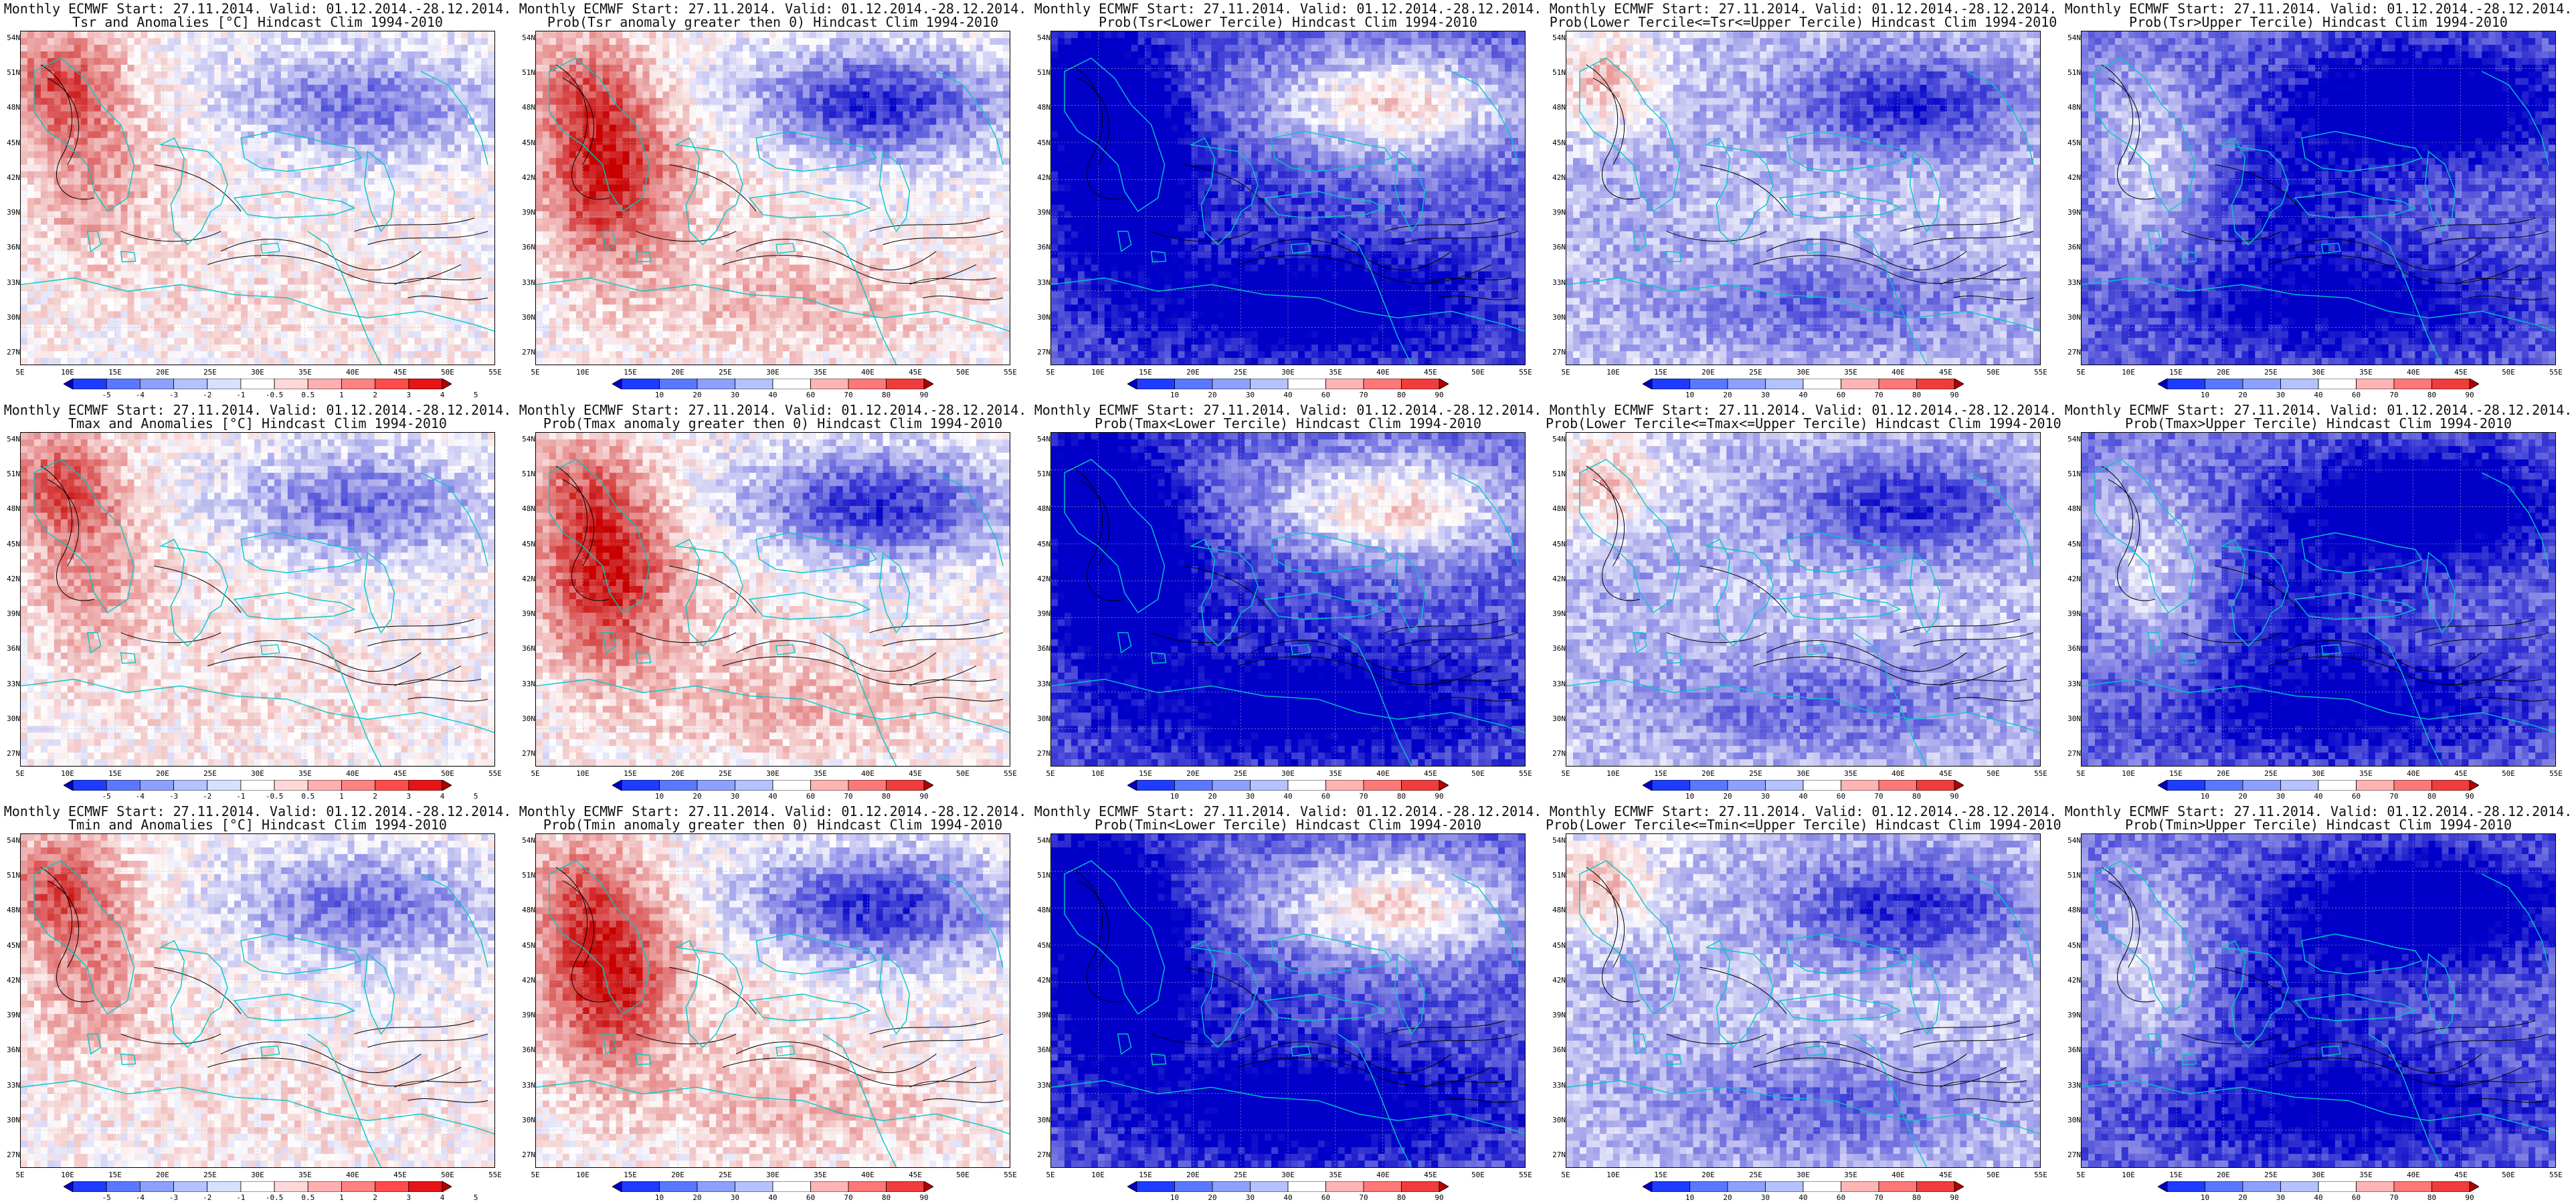  What do you see at coordinates (353, 773) in the screenshot?
I see `longitude-label: 40E` at bounding box center [353, 773].